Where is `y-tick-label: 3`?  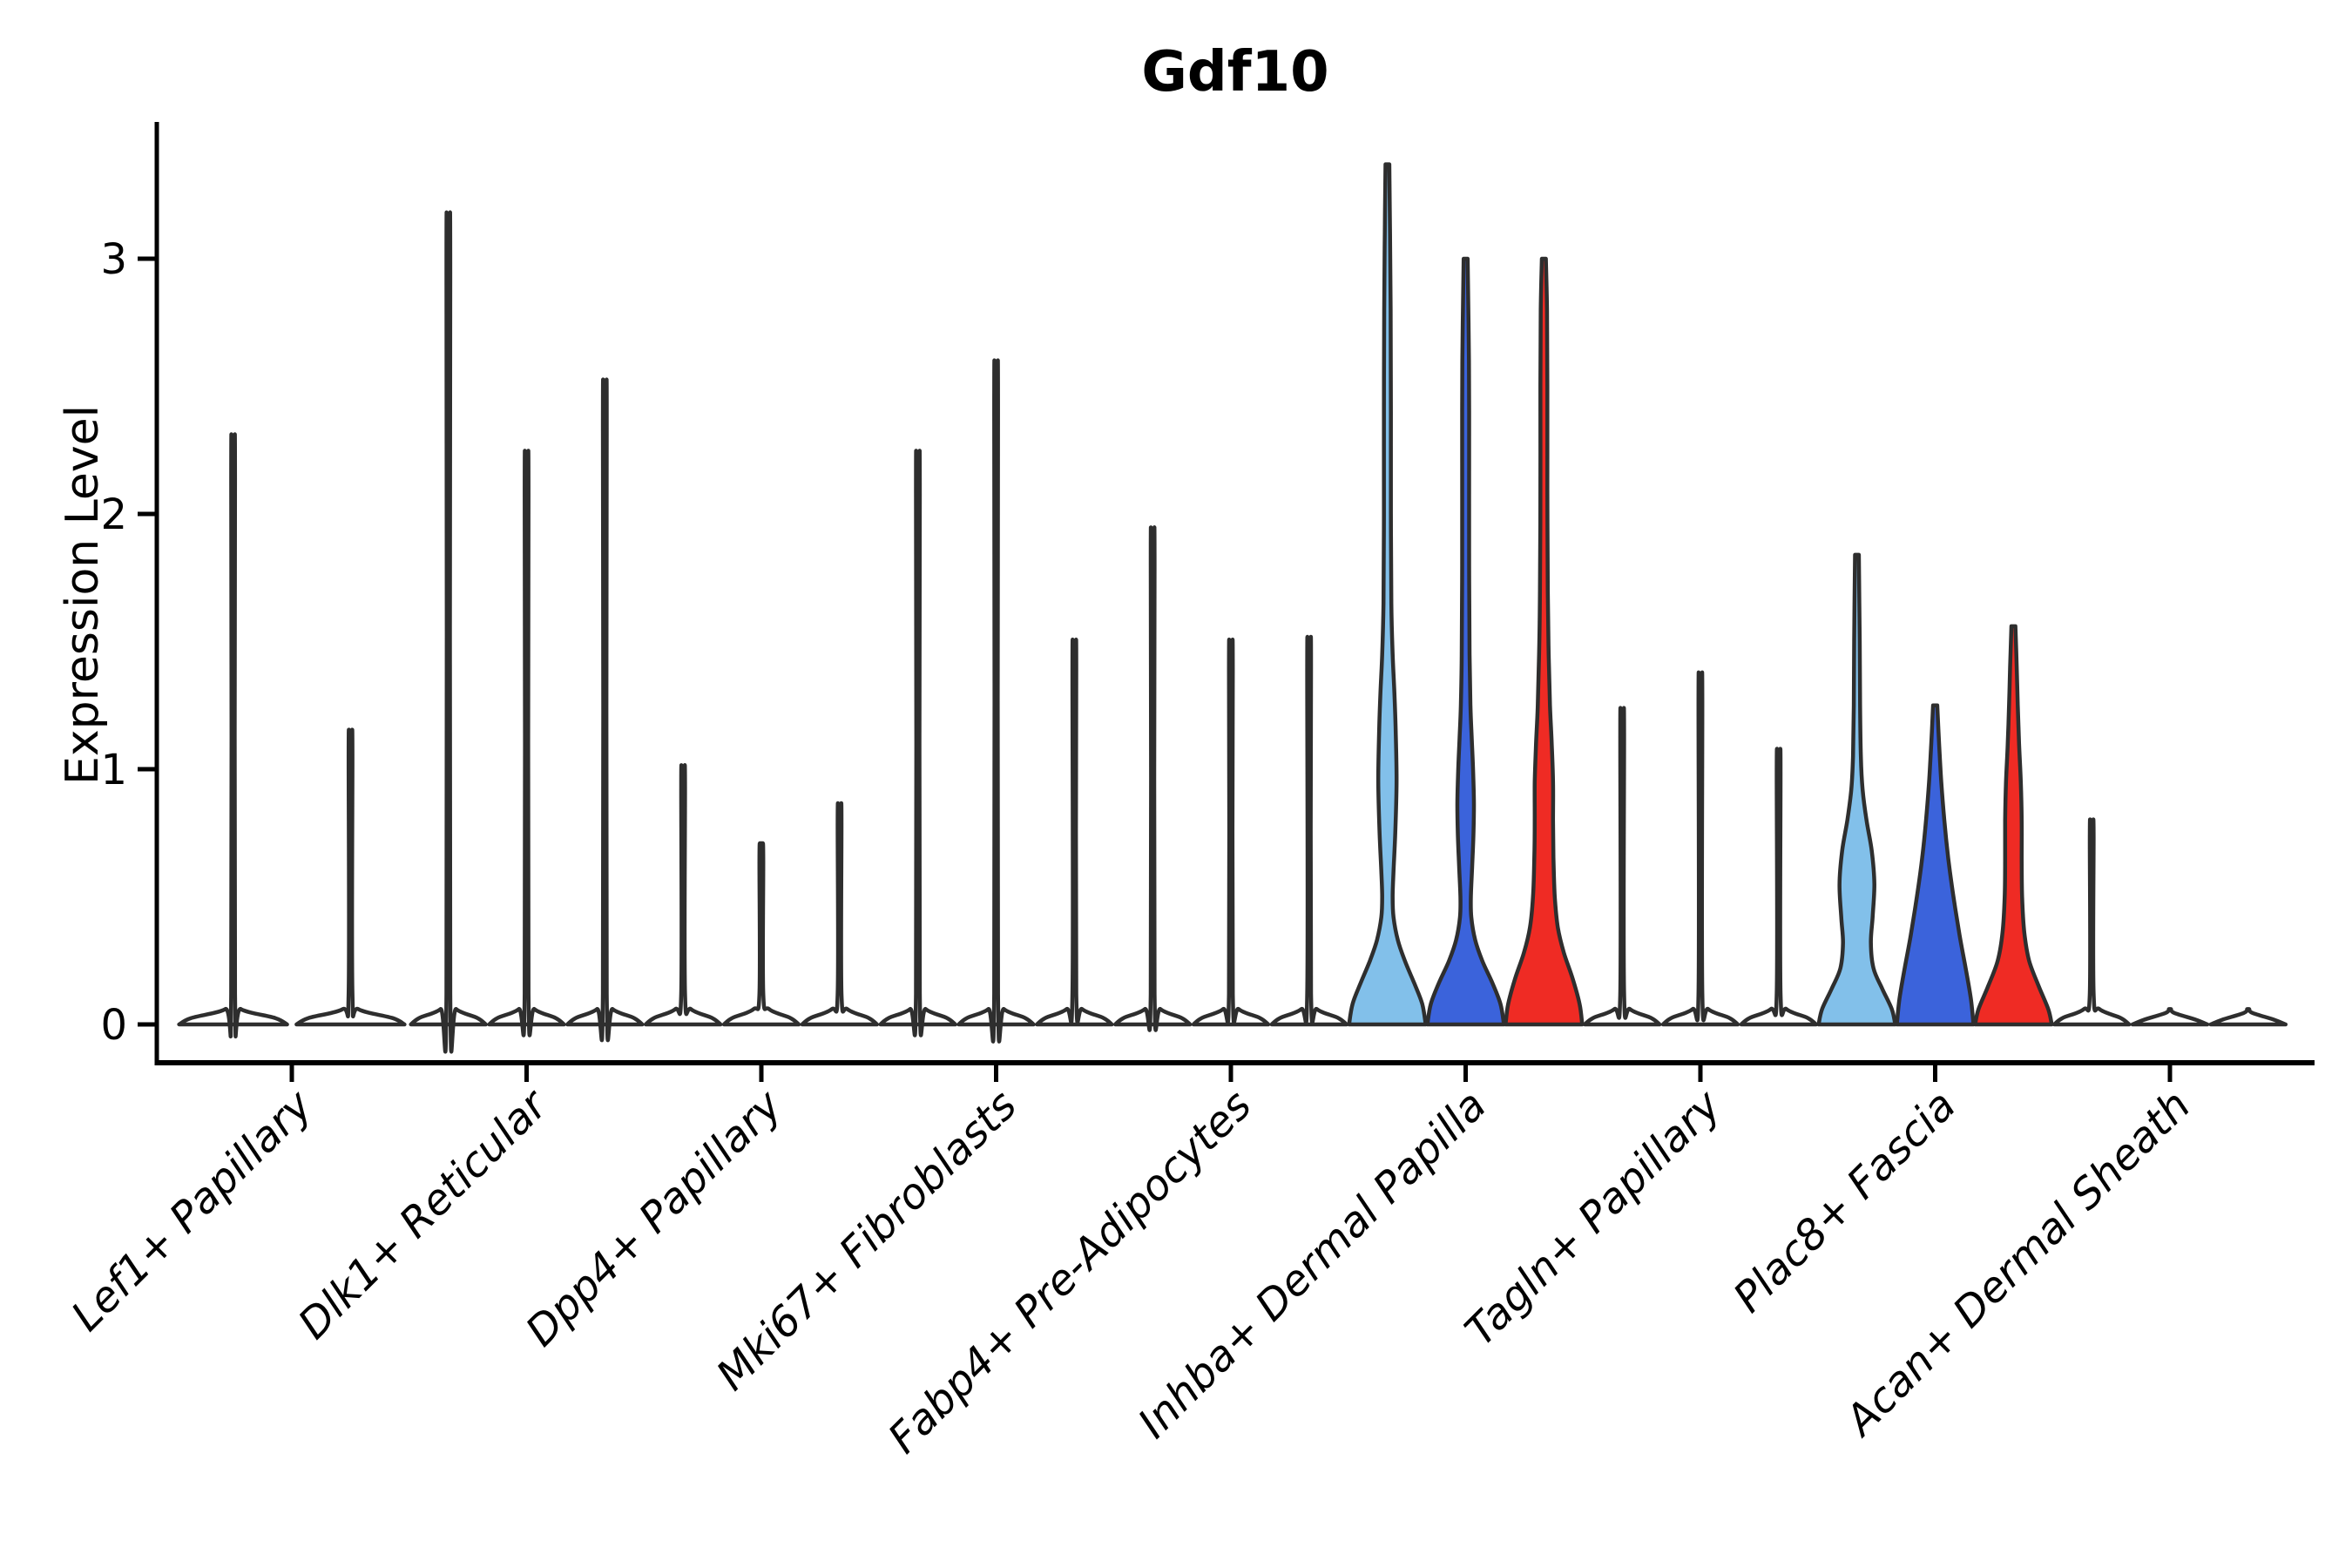
y-tick-label: 3 is located at coordinates (114, 260).